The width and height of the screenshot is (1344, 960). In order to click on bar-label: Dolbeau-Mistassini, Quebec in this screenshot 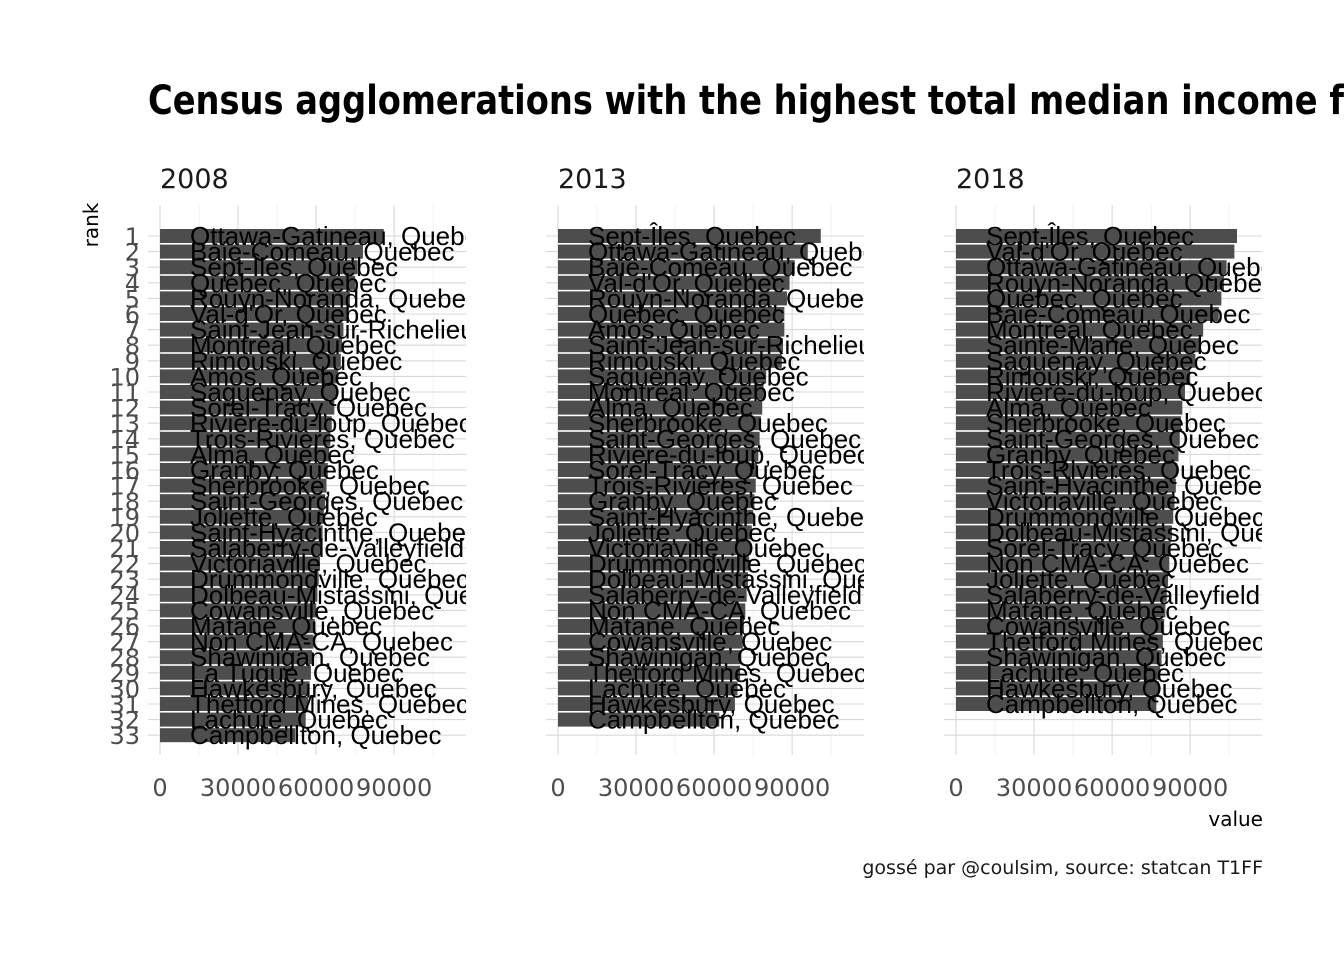, I will do `click(352, 595)`.